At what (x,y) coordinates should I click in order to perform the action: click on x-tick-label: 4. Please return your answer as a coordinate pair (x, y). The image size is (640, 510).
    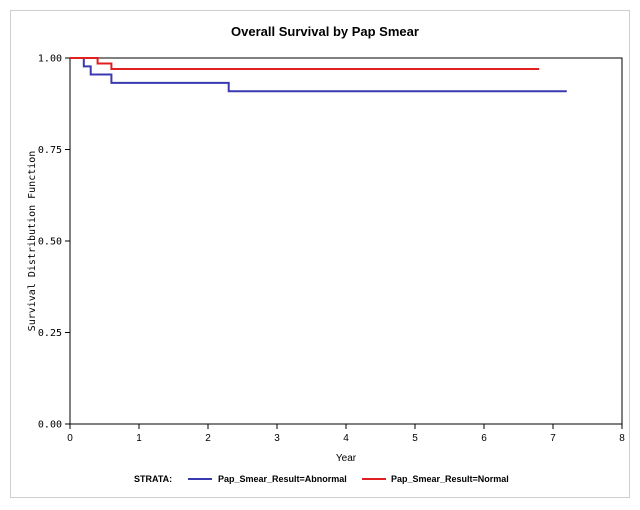
    Looking at the image, I should click on (346, 438).